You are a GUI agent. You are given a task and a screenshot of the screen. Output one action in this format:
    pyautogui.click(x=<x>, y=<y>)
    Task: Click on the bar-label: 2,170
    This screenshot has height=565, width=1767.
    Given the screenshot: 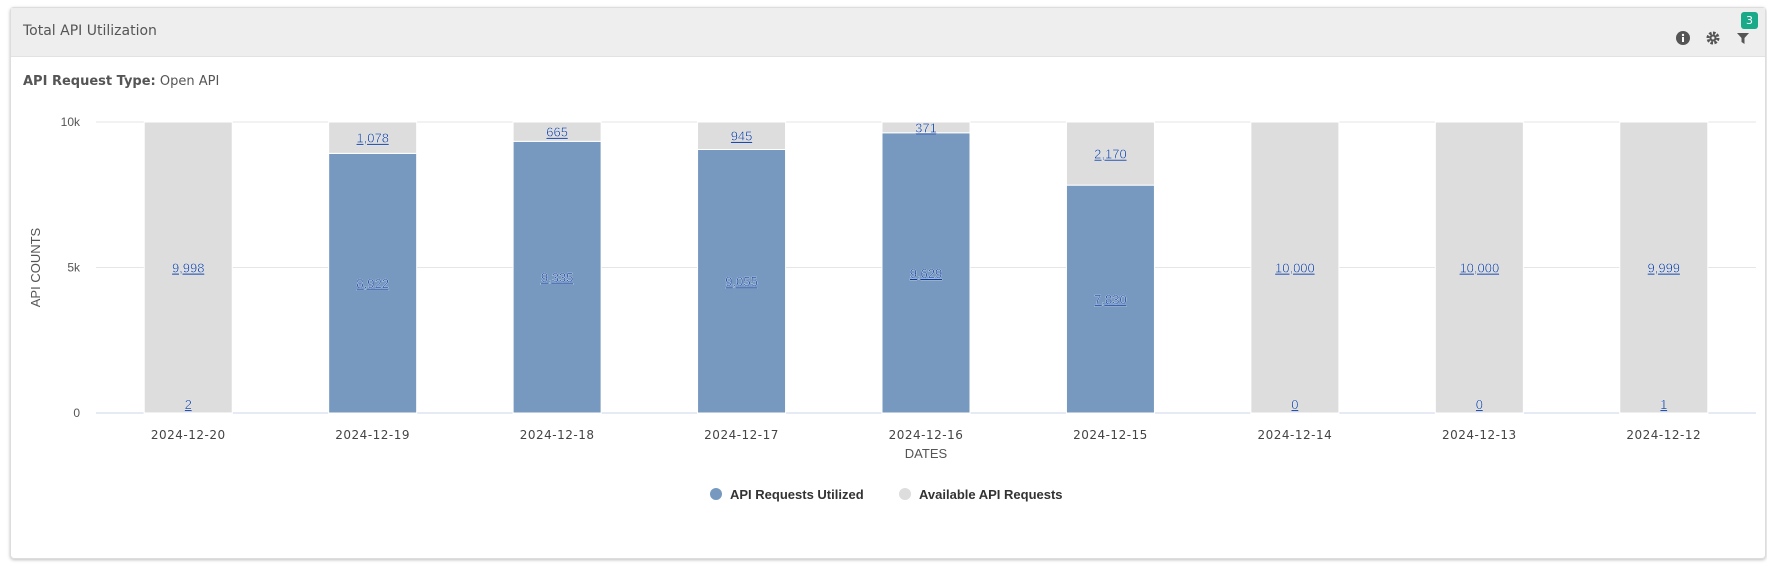 What is the action you would take?
    pyautogui.click(x=1110, y=154)
    